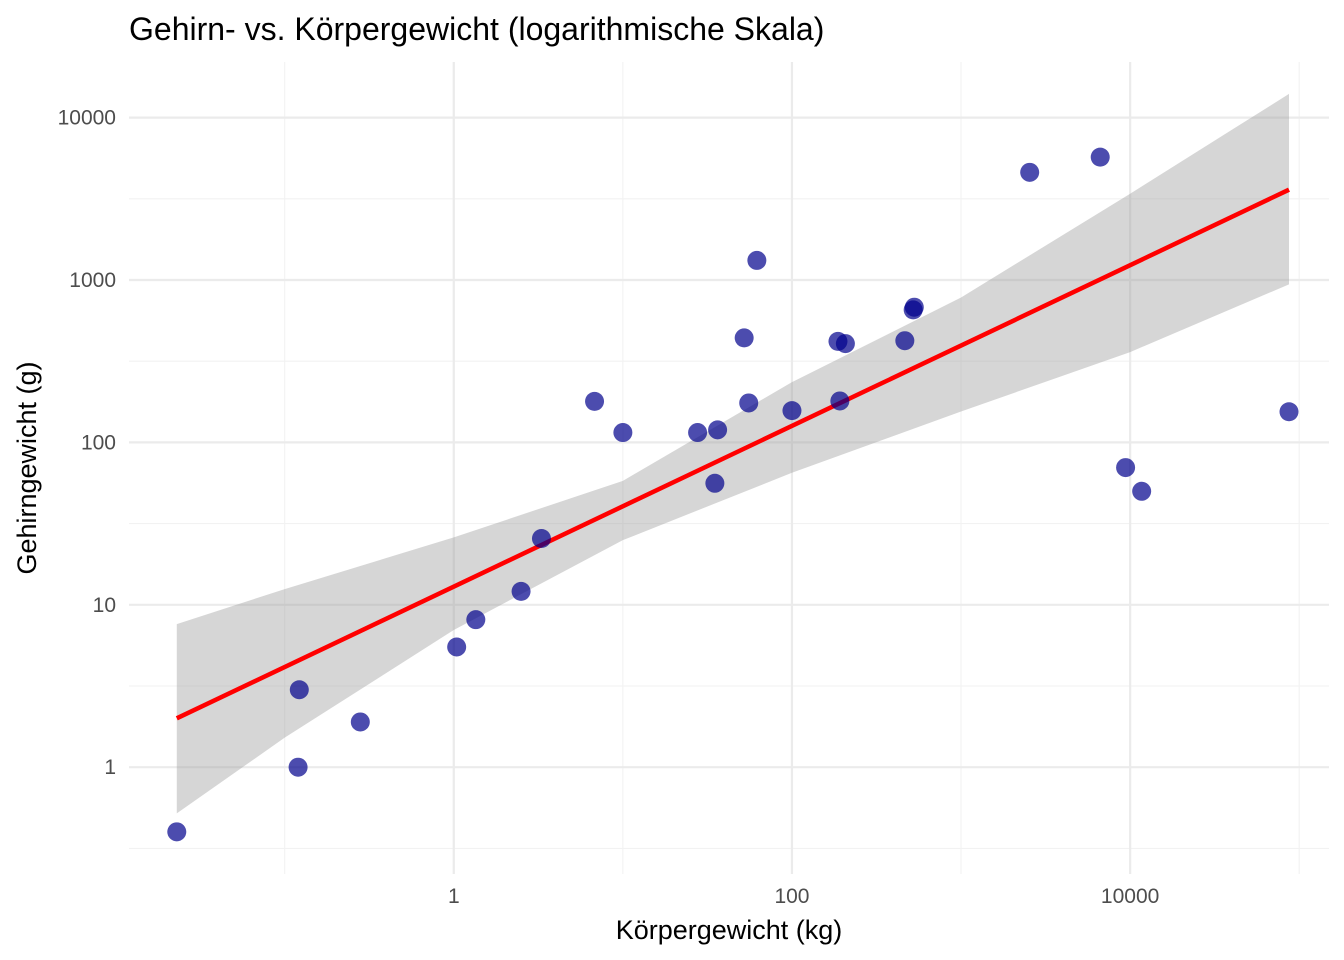 The width and height of the screenshot is (1344, 960). I want to click on y-tick-label: 1000, so click(92, 280).